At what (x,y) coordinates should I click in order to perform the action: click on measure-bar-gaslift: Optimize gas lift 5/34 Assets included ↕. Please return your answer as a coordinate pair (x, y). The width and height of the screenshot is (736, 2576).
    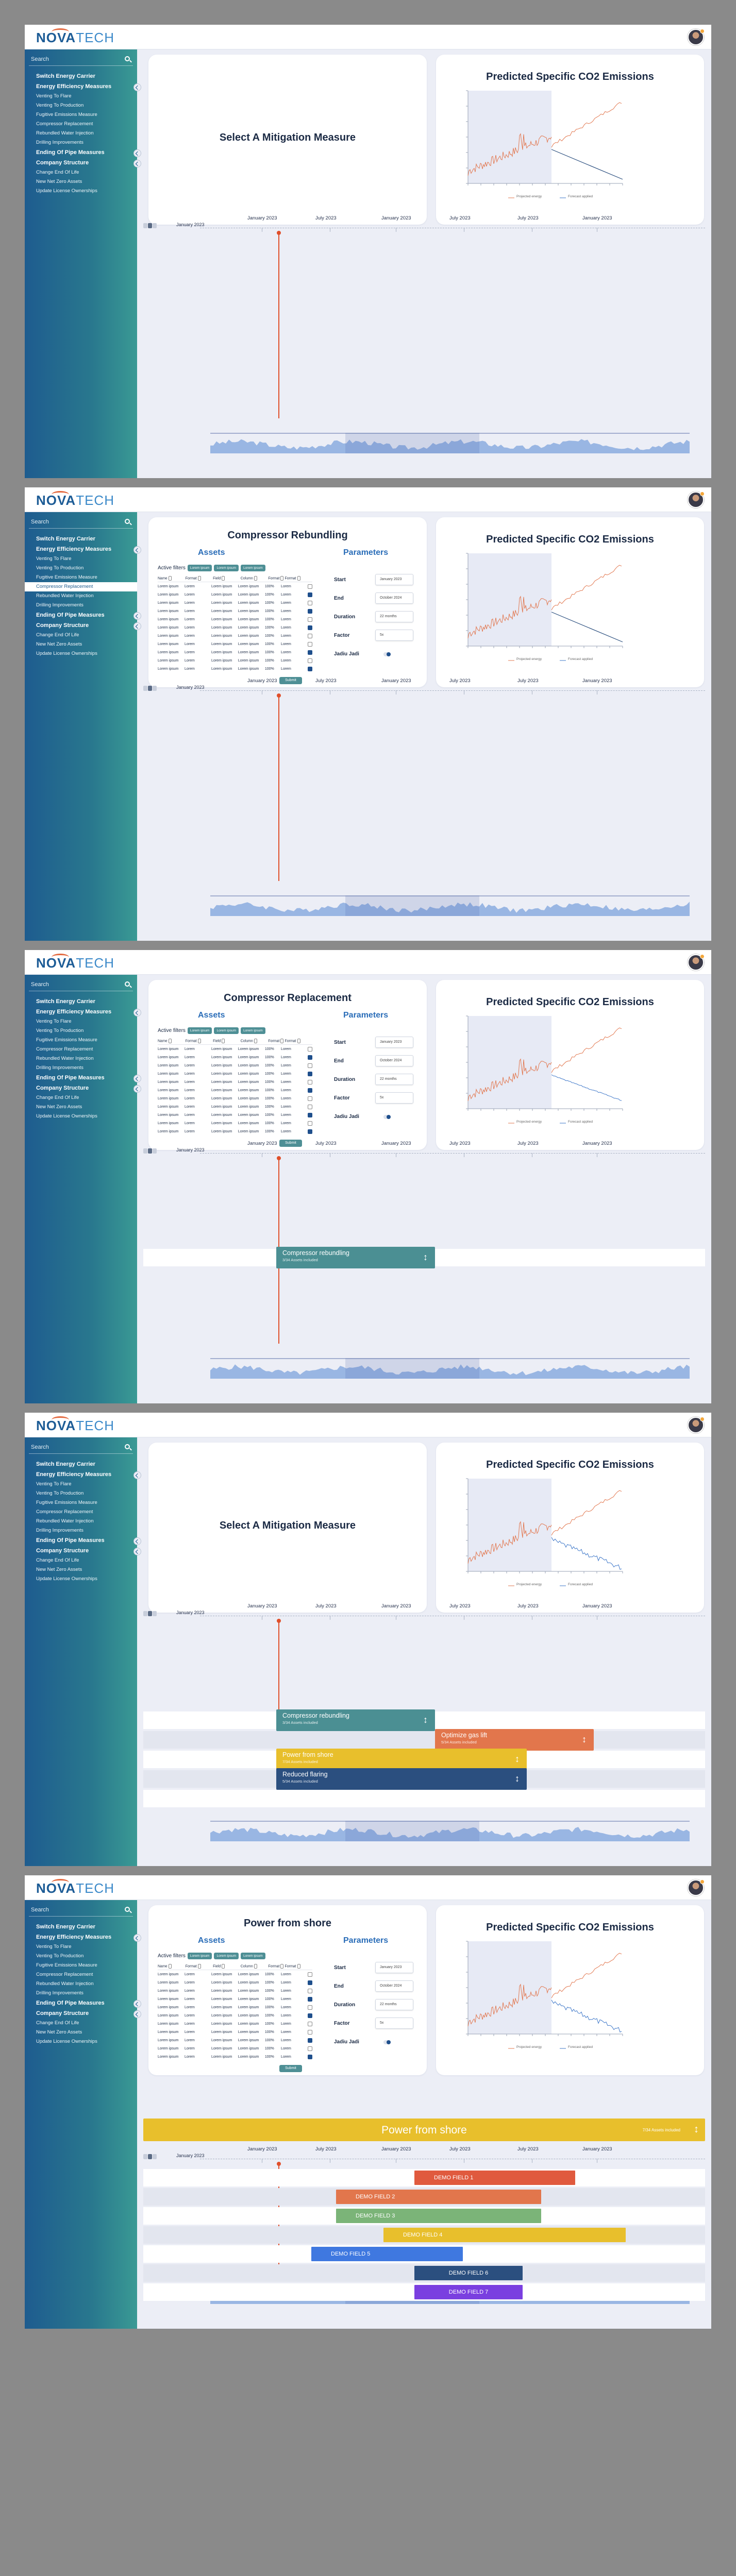
    Looking at the image, I should click on (514, 1740).